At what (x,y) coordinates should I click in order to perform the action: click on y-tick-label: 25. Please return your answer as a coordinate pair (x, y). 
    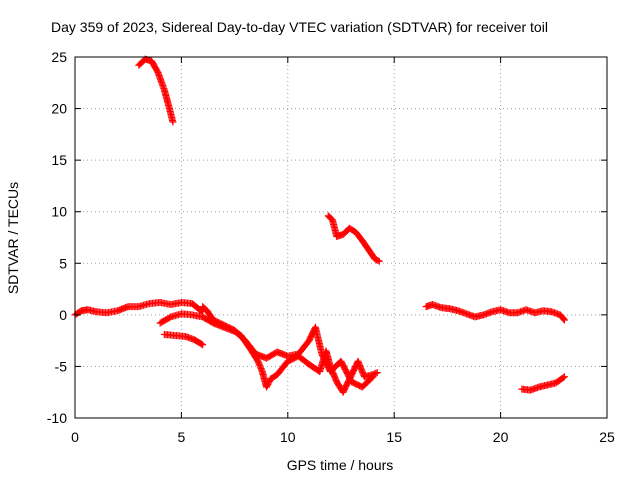
    Looking at the image, I should click on (59, 57).